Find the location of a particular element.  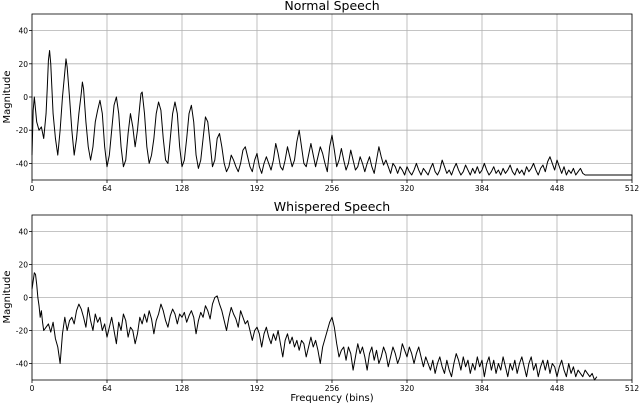

chart-title: Normal Speech is located at coordinates (331, 6).